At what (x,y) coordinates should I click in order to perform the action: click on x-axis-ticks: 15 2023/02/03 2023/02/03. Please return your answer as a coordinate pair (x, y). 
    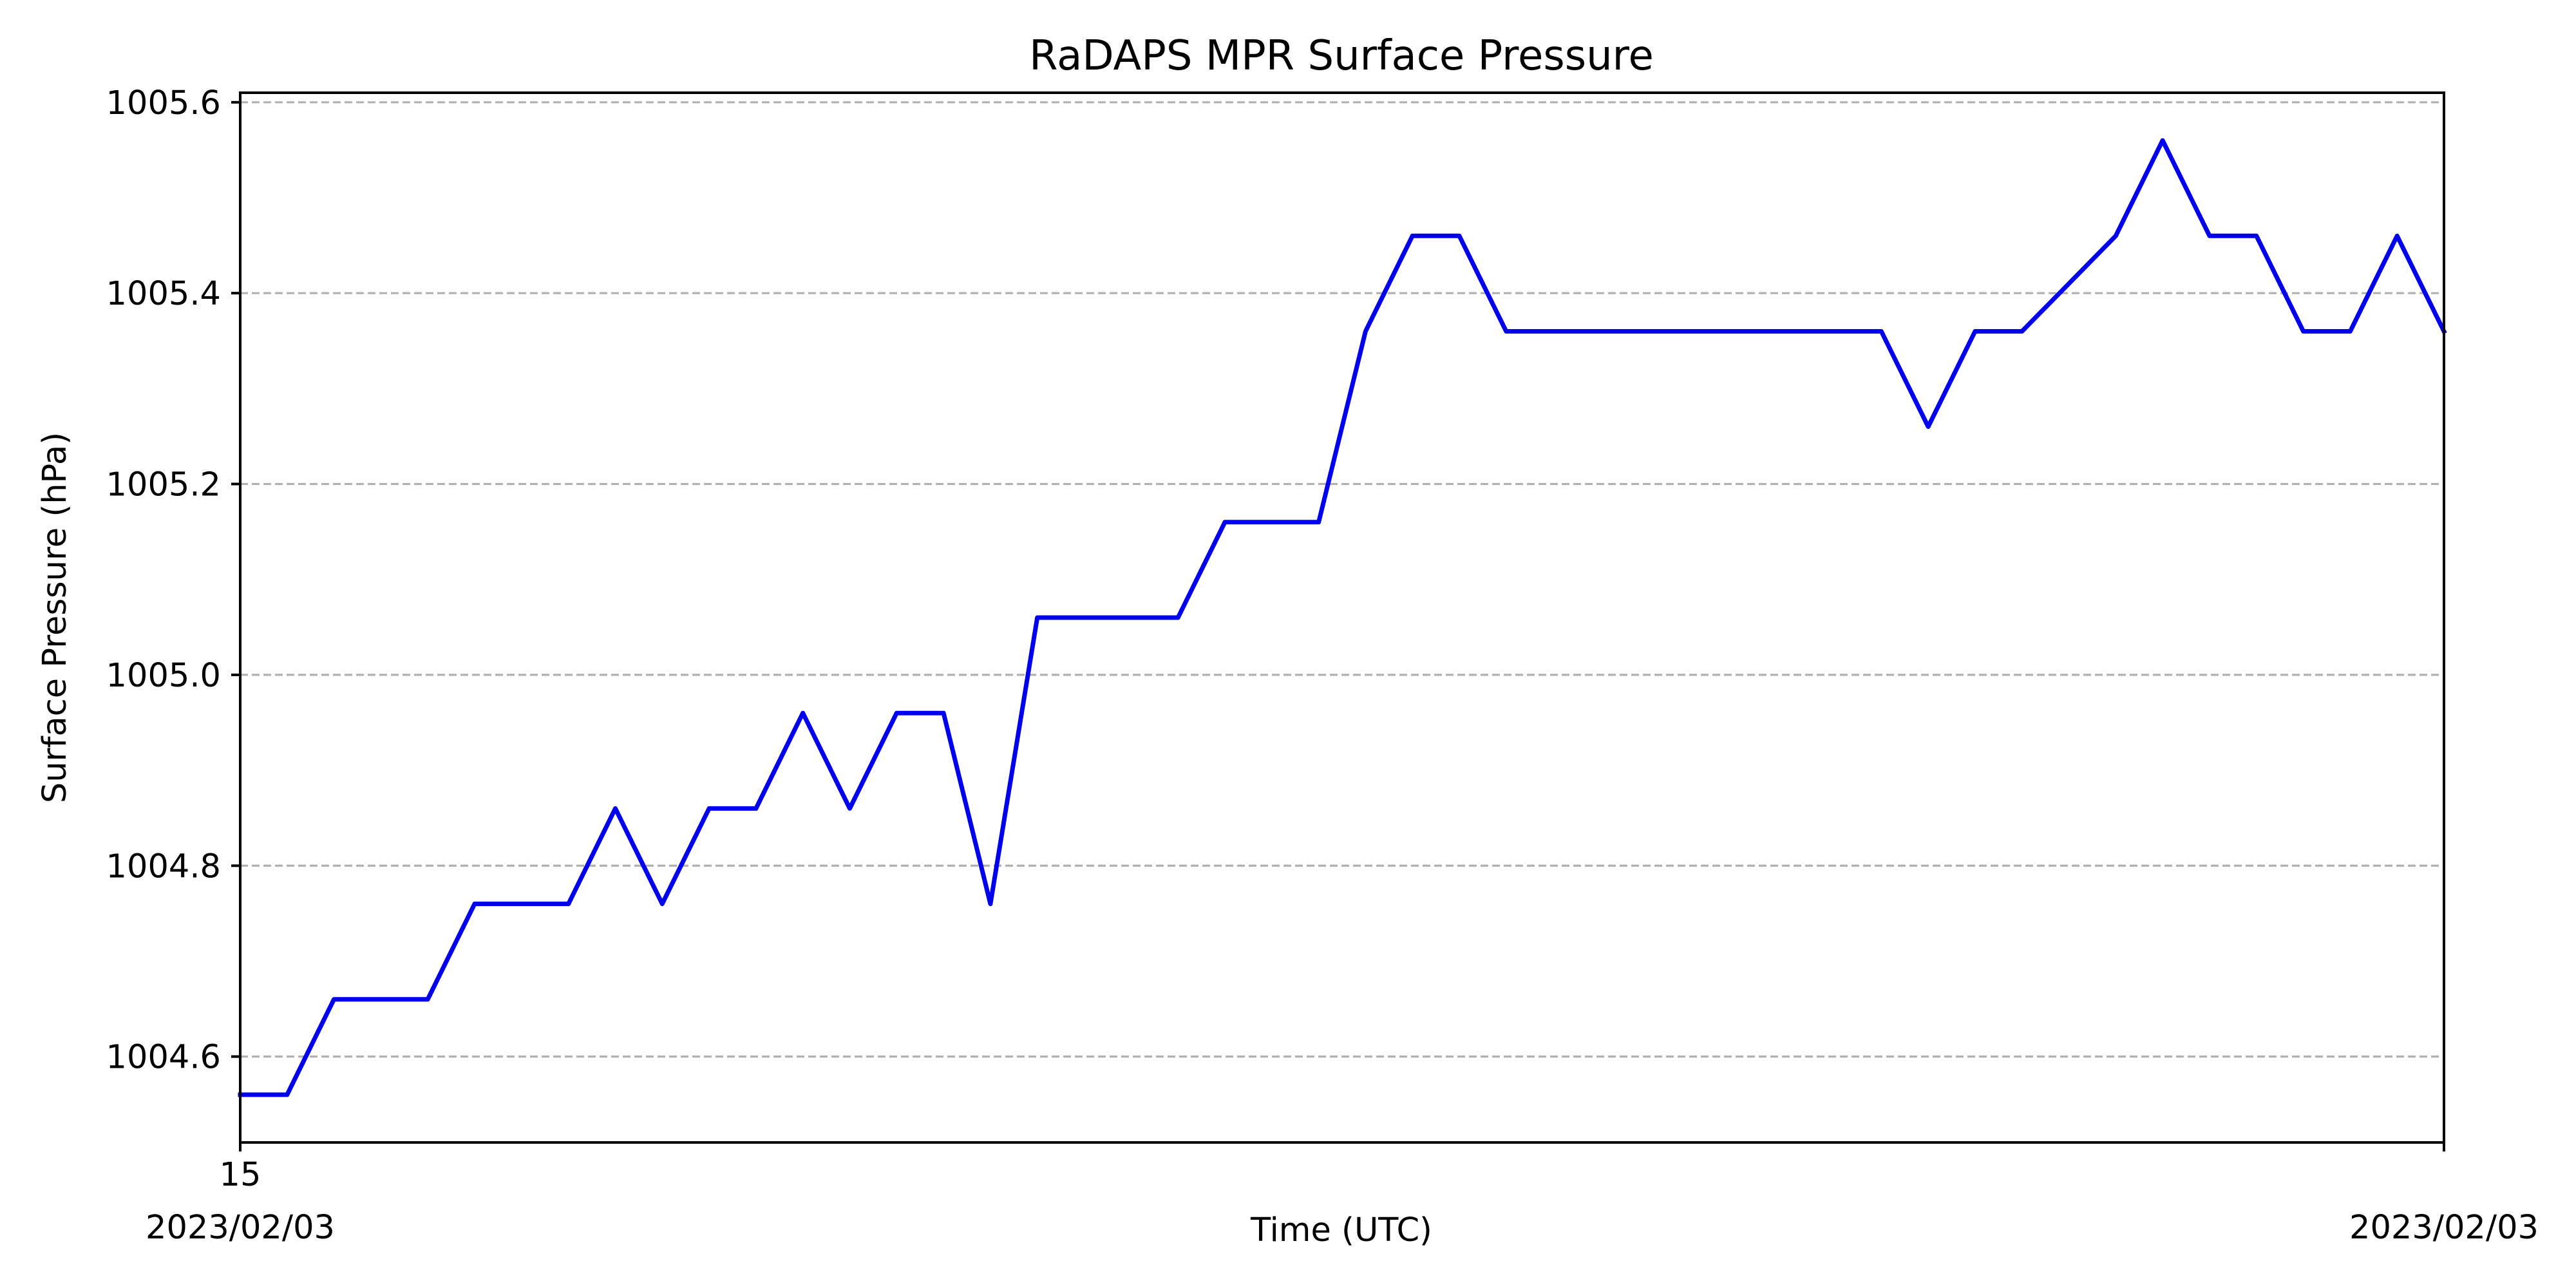
    Looking at the image, I should click on (1343, 1194).